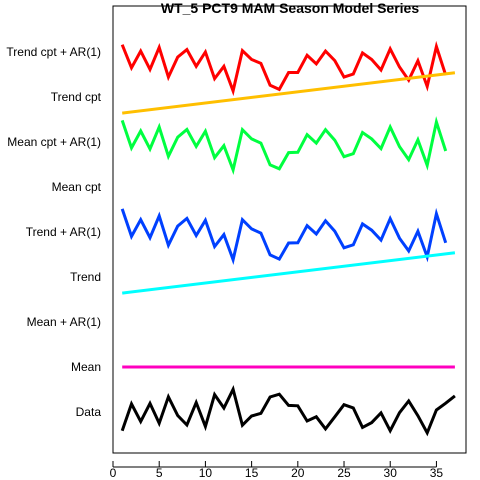  I want to click on y-label-row-8: Data, so click(89, 412).